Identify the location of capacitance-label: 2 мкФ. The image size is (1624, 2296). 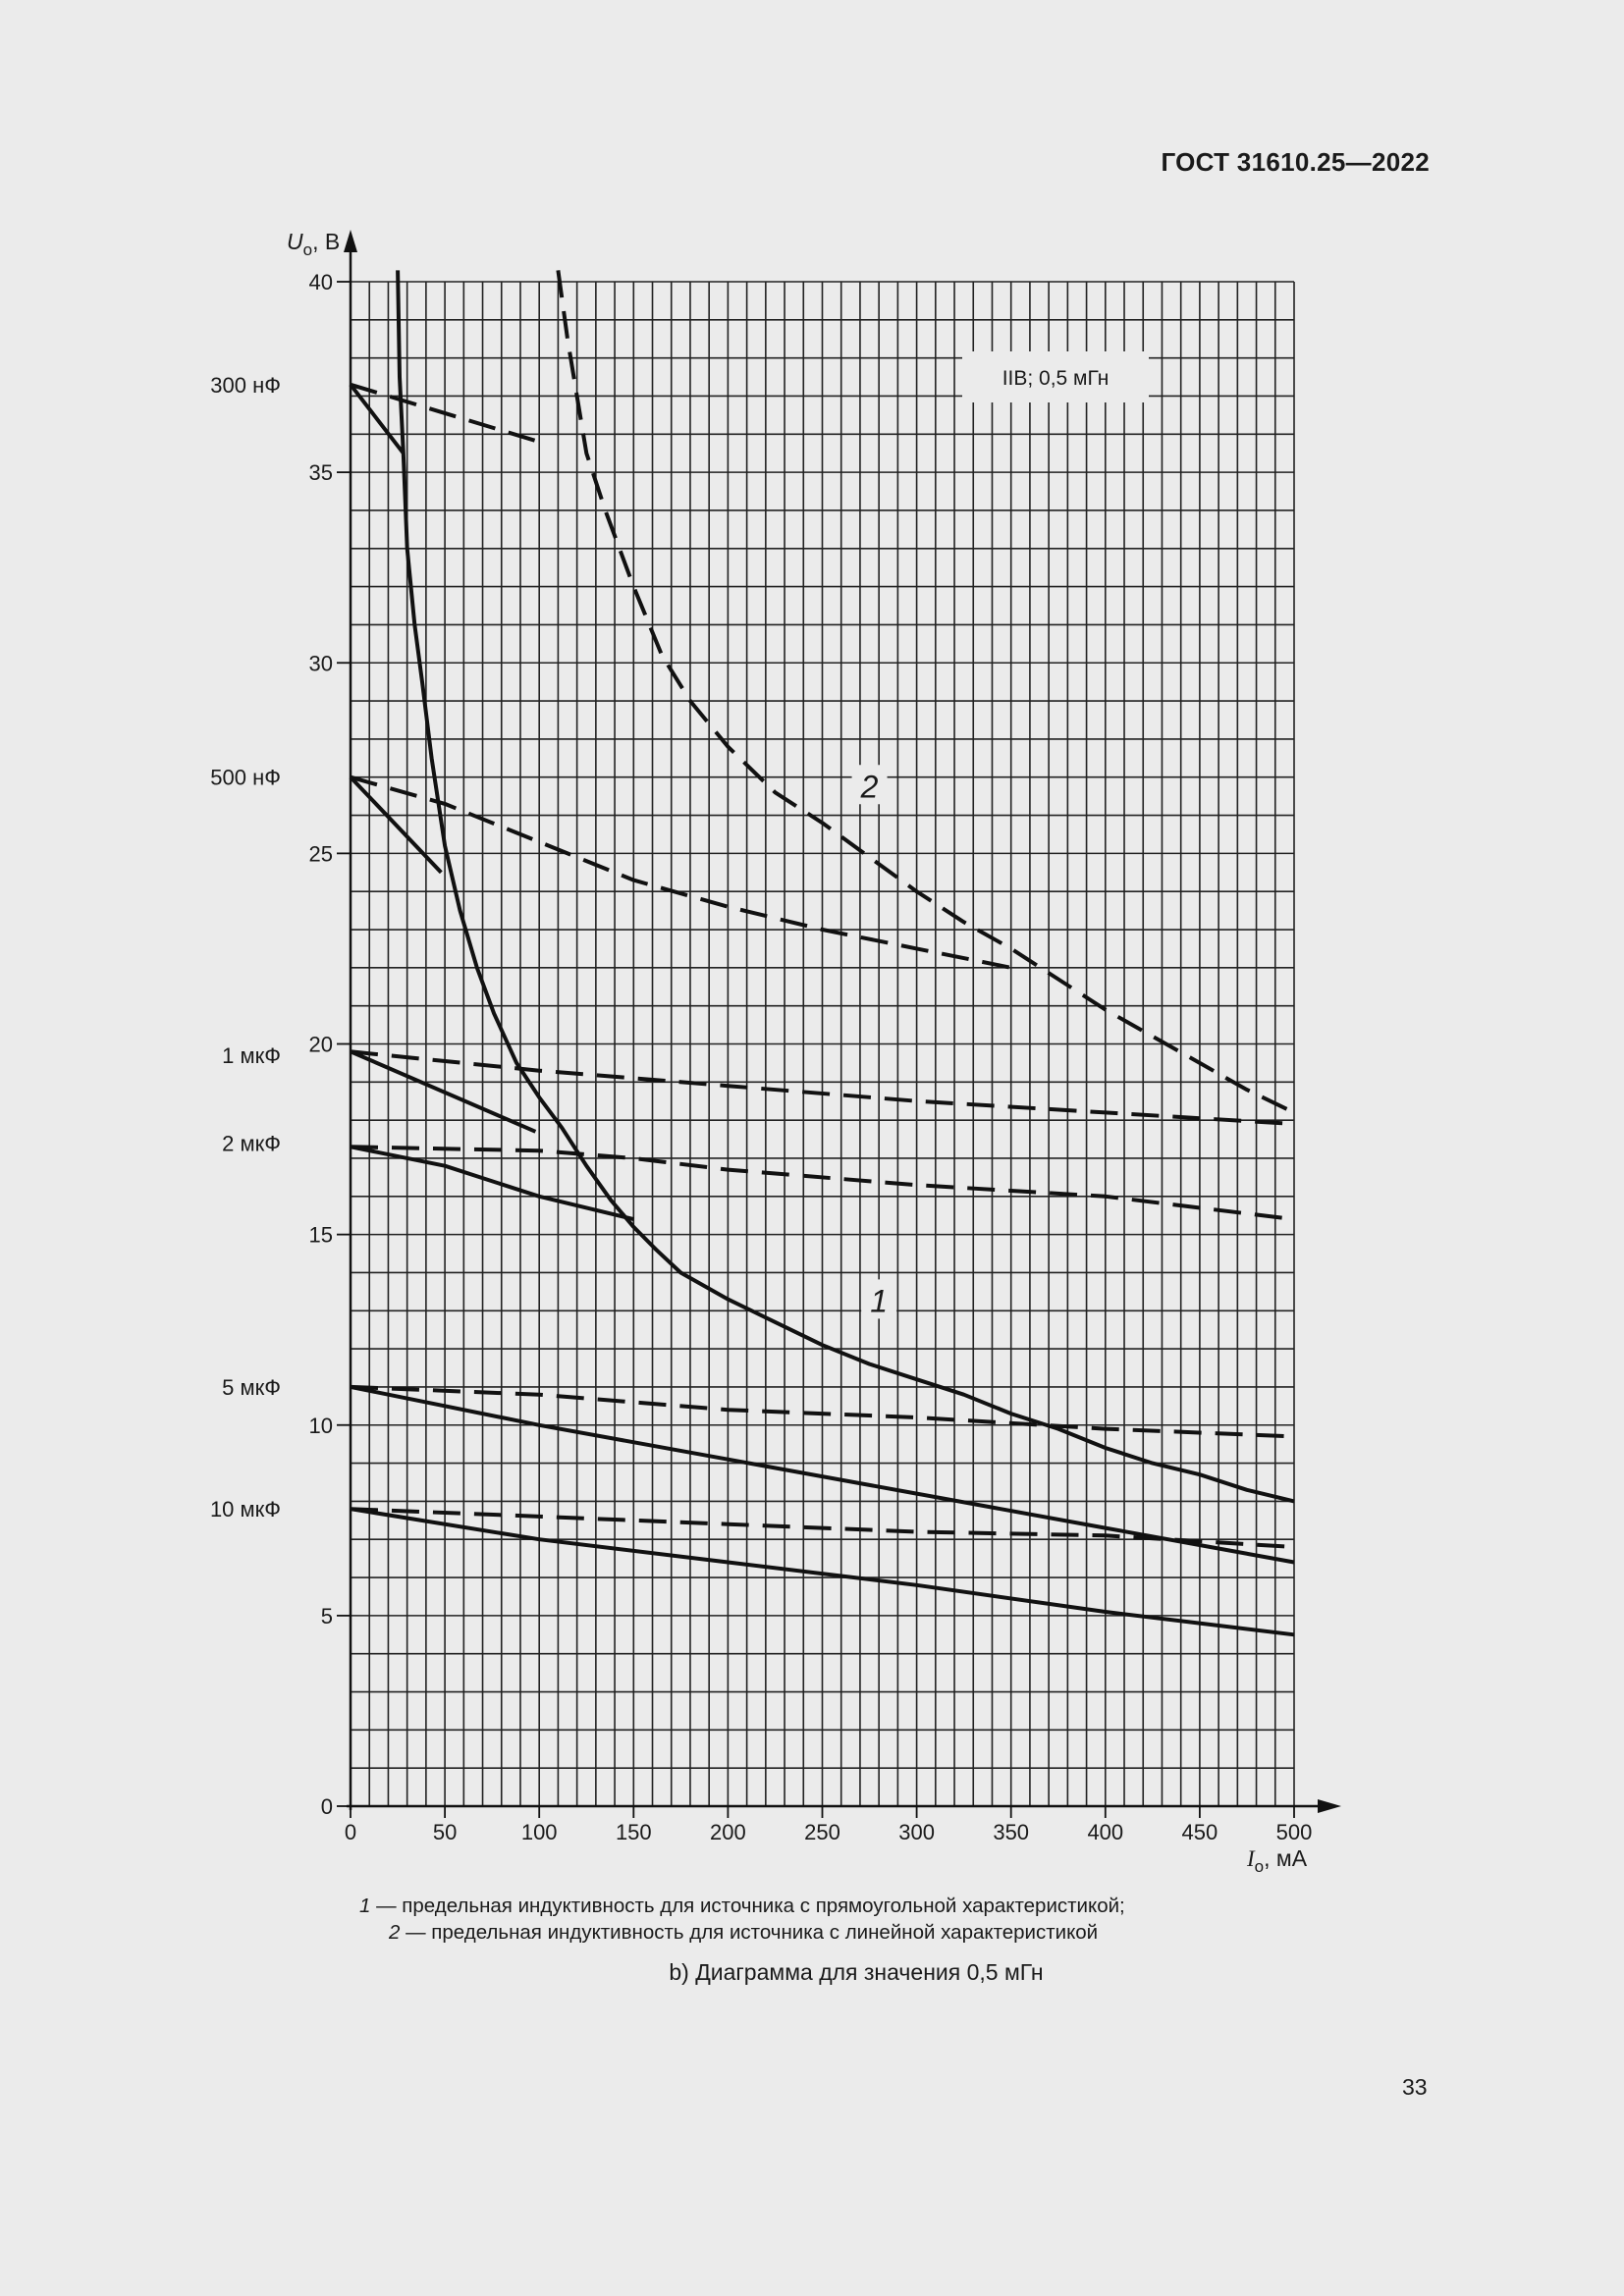
(251, 1143).